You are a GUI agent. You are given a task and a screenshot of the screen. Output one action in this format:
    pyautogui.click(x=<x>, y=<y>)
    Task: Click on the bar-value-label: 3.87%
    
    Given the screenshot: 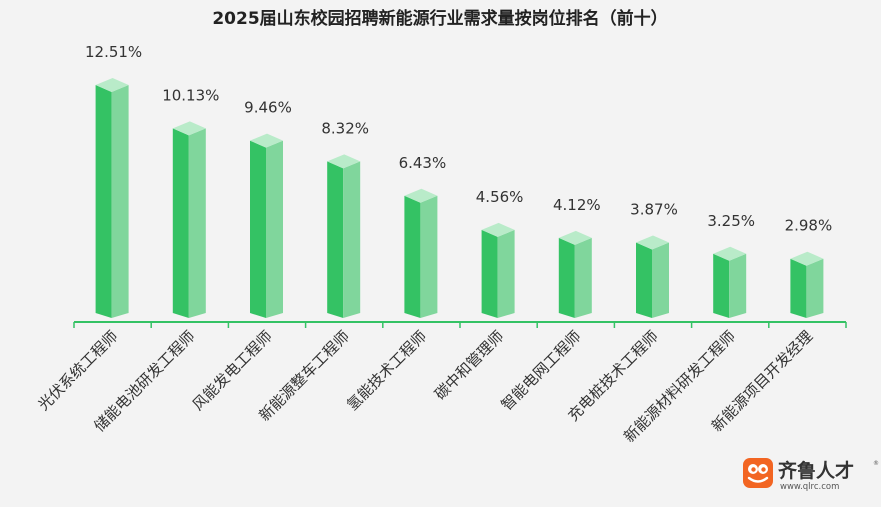 What is the action you would take?
    pyautogui.click(x=654, y=209)
    